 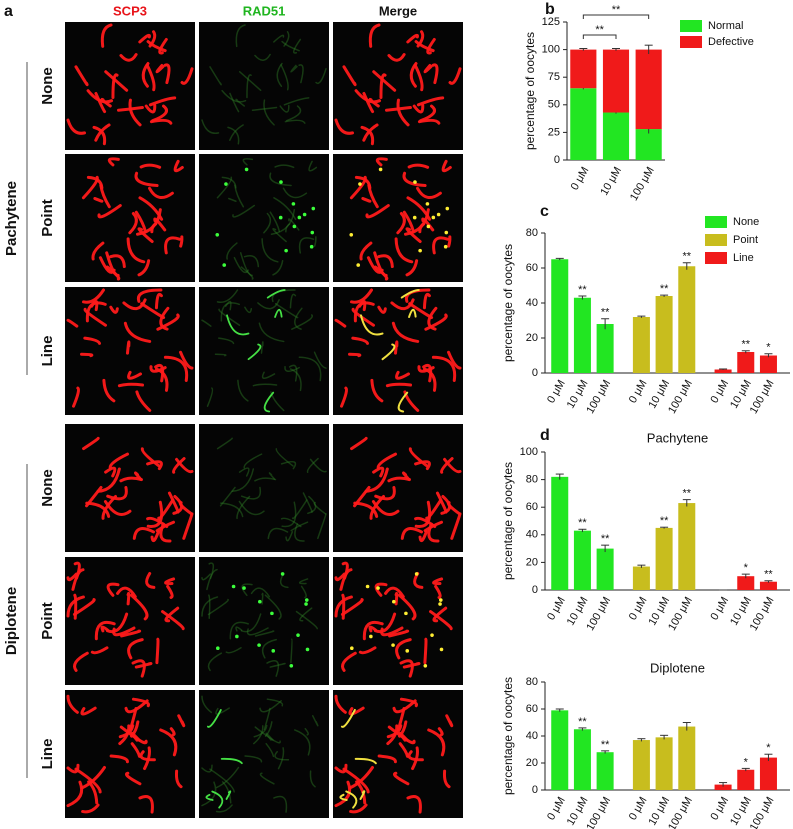 I want to click on y-tick-label: 0, so click(x=557, y=160).